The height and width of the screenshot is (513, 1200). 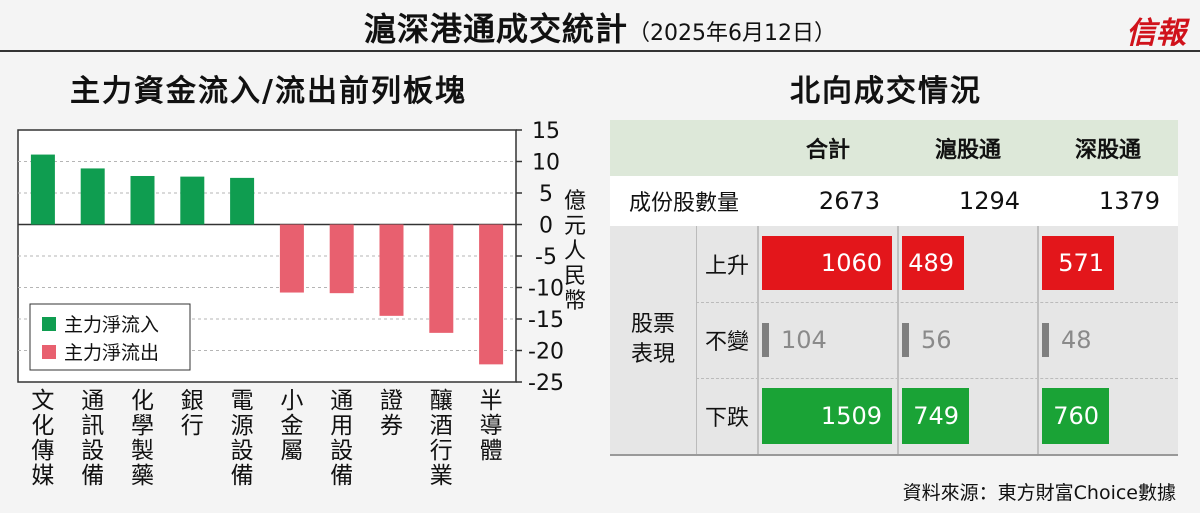 What do you see at coordinates (341, 426) in the screenshot?
I see `x-tick-label-char: 用` at bounding box center [341, 426].